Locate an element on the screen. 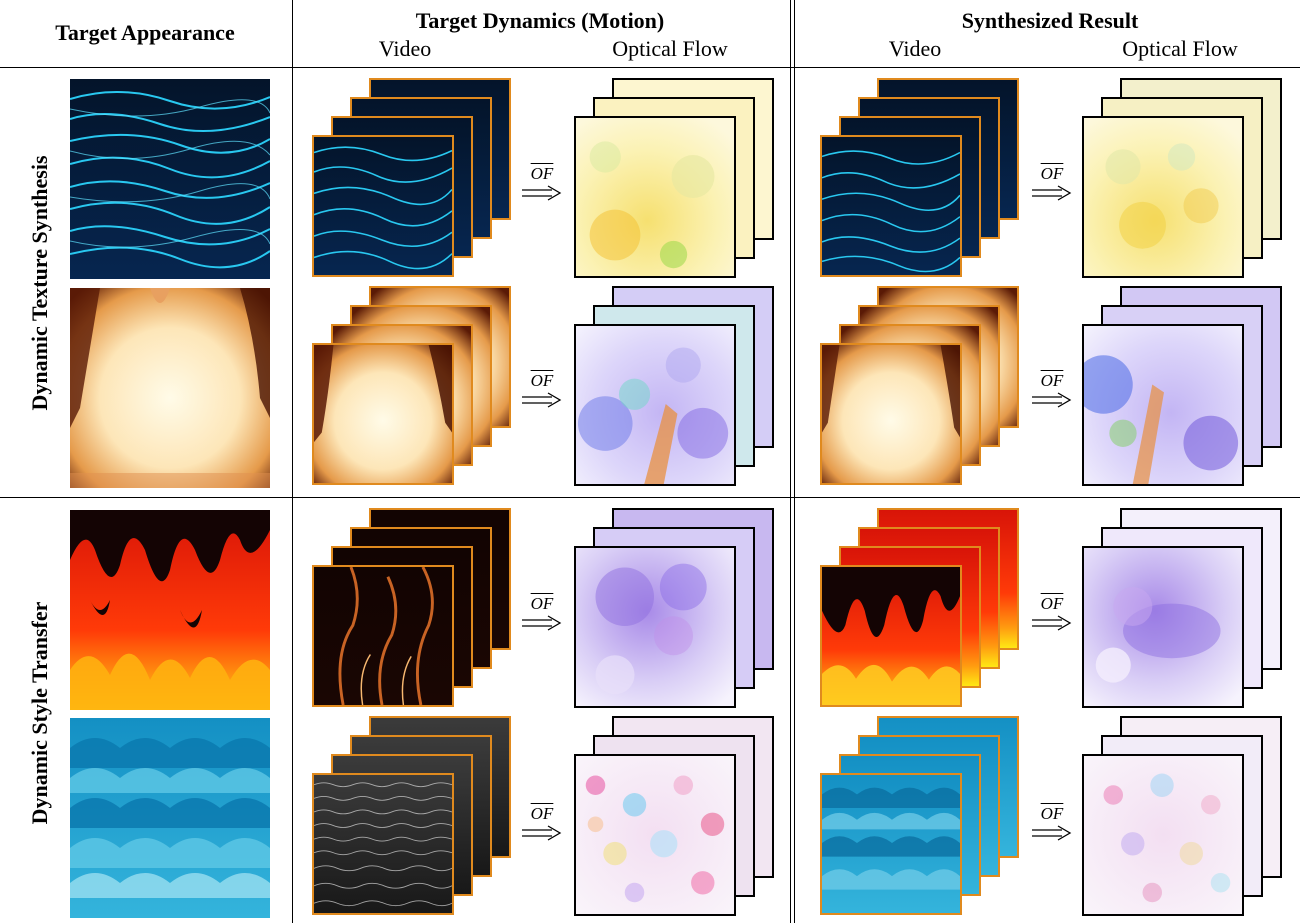  header-target-dynamics: Target Dynamics (Motion) is located at coordinates (540, 20).